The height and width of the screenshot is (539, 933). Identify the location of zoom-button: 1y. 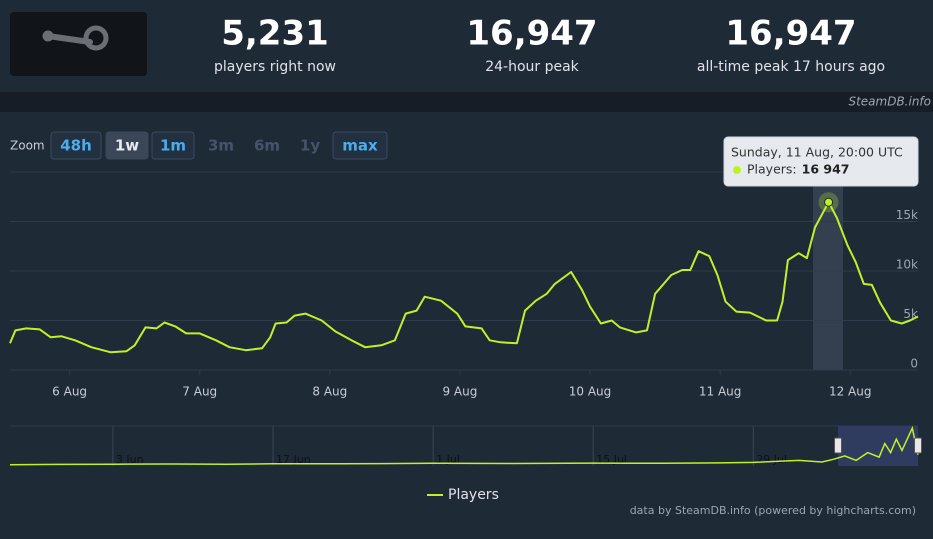
(310, 146).